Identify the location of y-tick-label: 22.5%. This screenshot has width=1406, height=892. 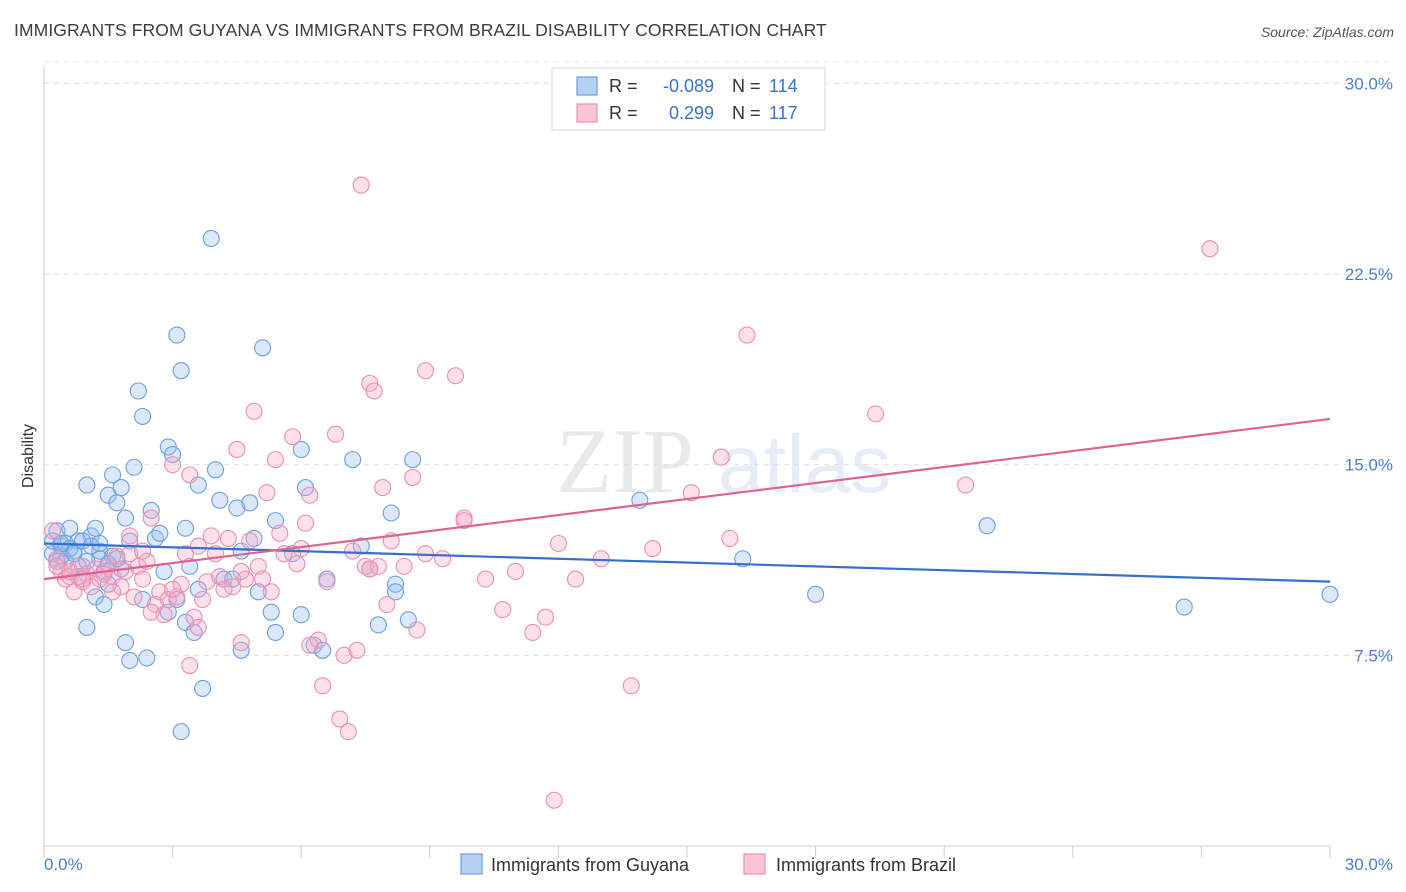
(1369, 274).